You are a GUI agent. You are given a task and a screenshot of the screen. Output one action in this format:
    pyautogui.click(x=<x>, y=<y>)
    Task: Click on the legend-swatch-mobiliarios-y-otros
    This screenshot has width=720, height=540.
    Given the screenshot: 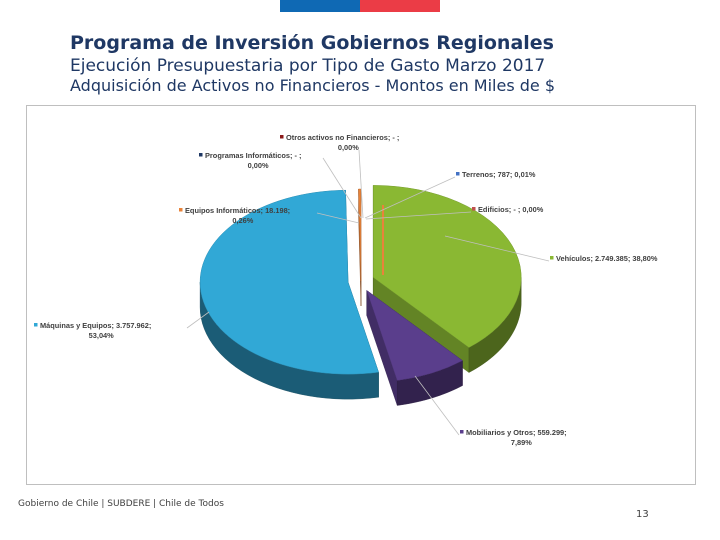 What is the action you would take?
    pyautogui.click(x=462, y=432)
    